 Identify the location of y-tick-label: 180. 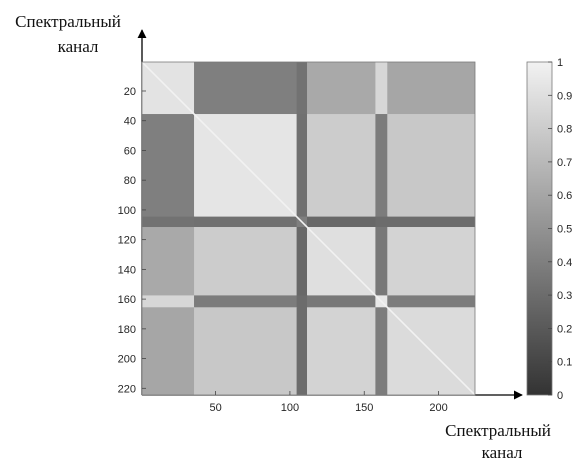
(127, 330).